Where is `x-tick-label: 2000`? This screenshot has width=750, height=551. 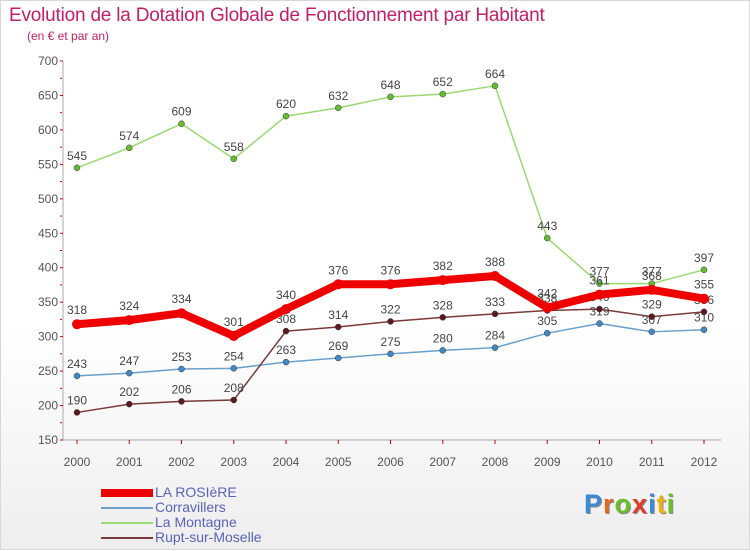
x-tick-label: 2000 is located at coordinates (77, 462).